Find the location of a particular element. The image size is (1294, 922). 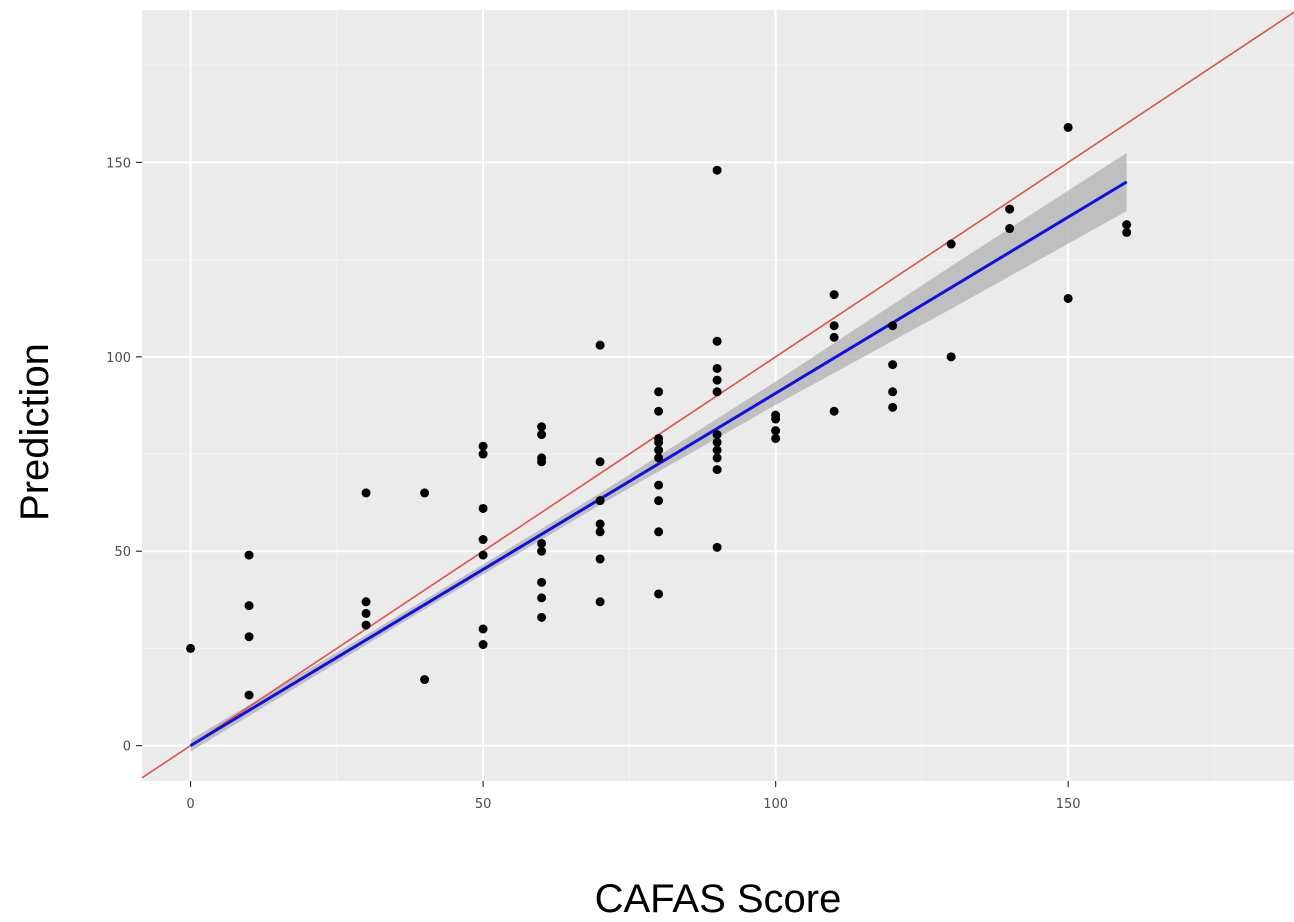

y-axis-title: Prediction is located at coordinates (35, 432).